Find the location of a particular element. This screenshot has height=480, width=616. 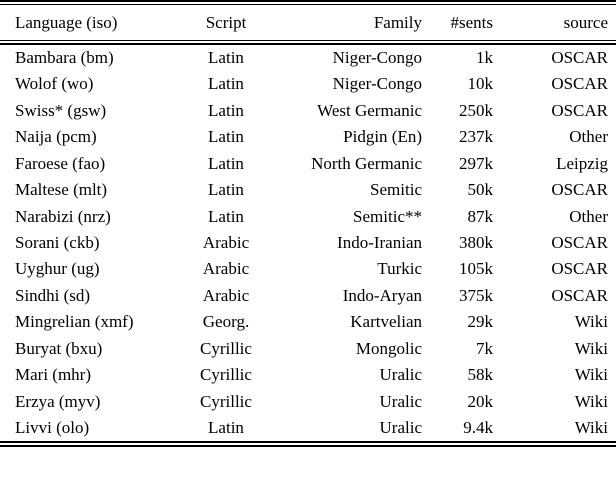

cell-language: Bambara (bm) is located at coordinates (64, 57).